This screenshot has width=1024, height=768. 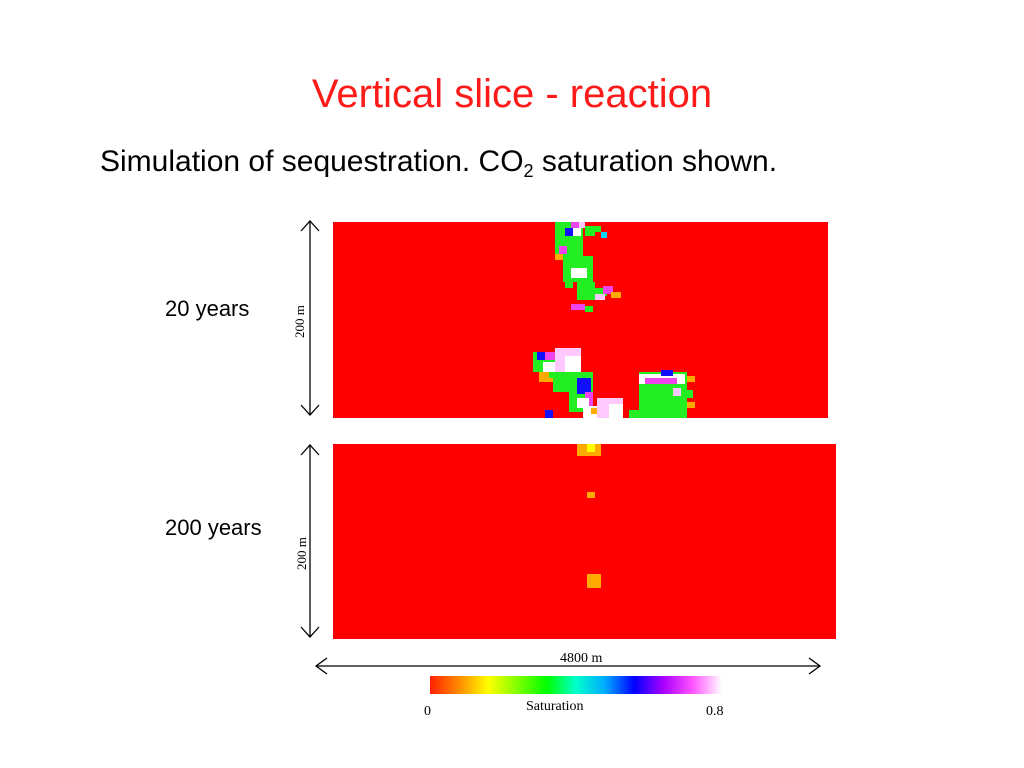 I want to click on saturation-slice-20-years, so click(x=580, y=320).